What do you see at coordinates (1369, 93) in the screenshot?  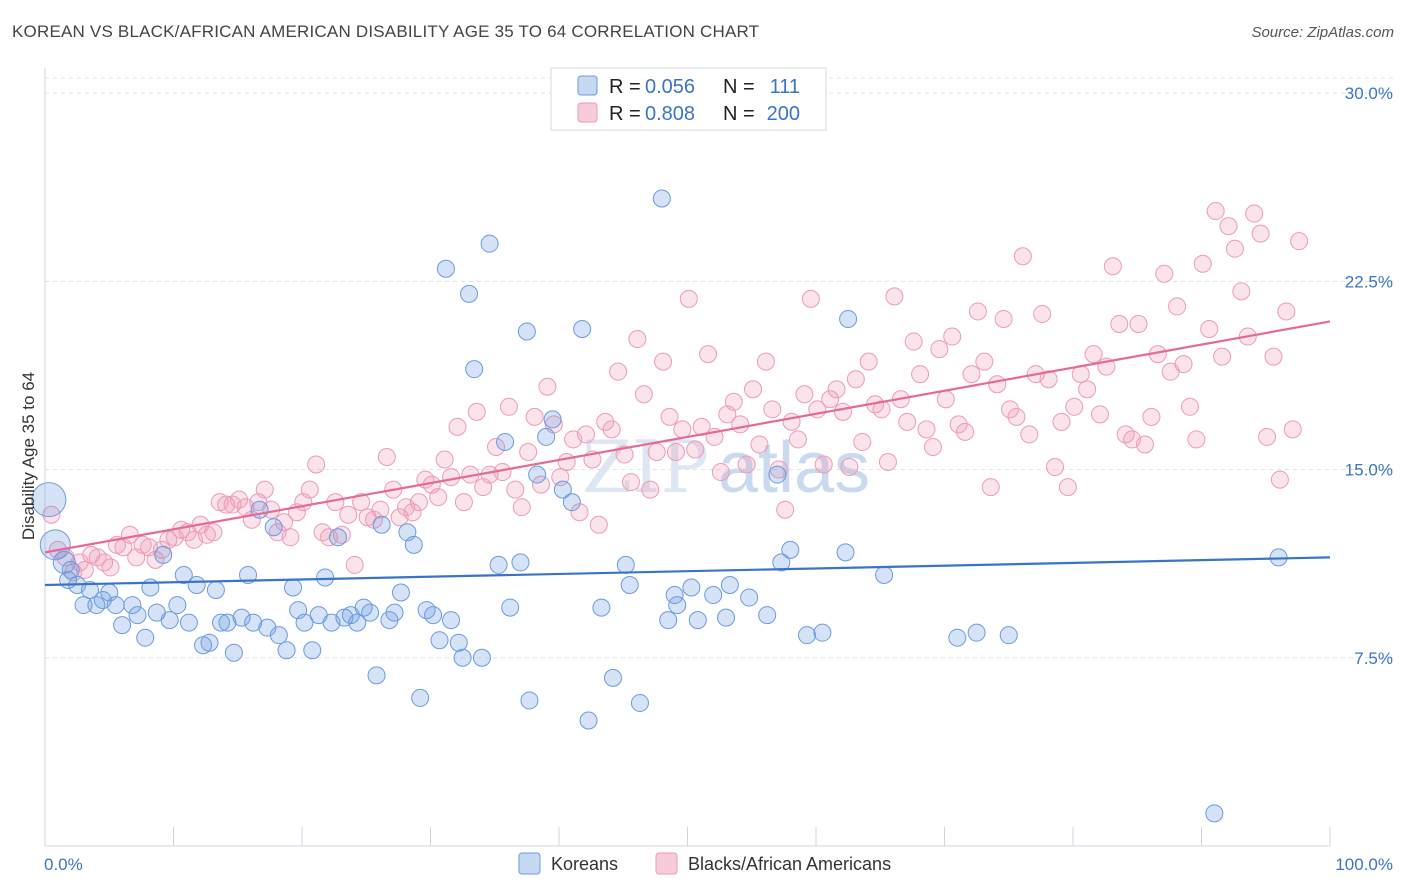 I see `y-tick-label: 30.0%` at bounding box center [1369, 93].